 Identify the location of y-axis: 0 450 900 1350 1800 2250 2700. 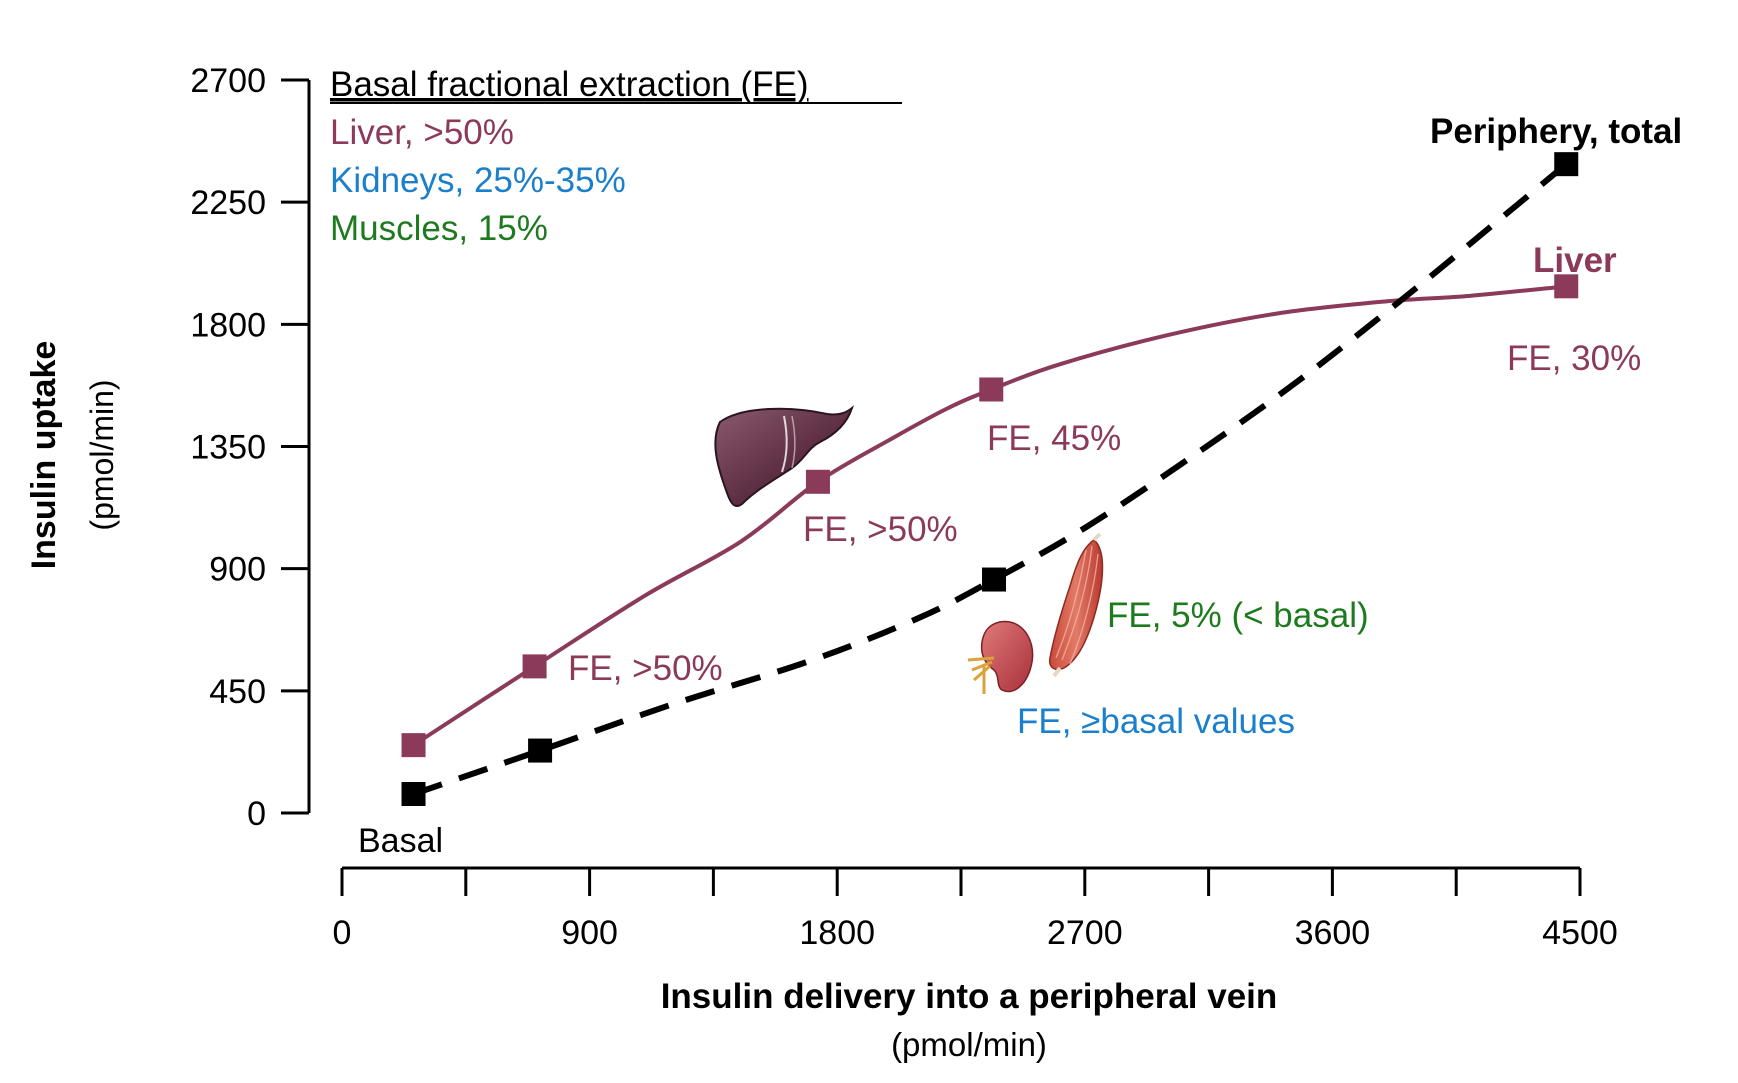
(250, 447).